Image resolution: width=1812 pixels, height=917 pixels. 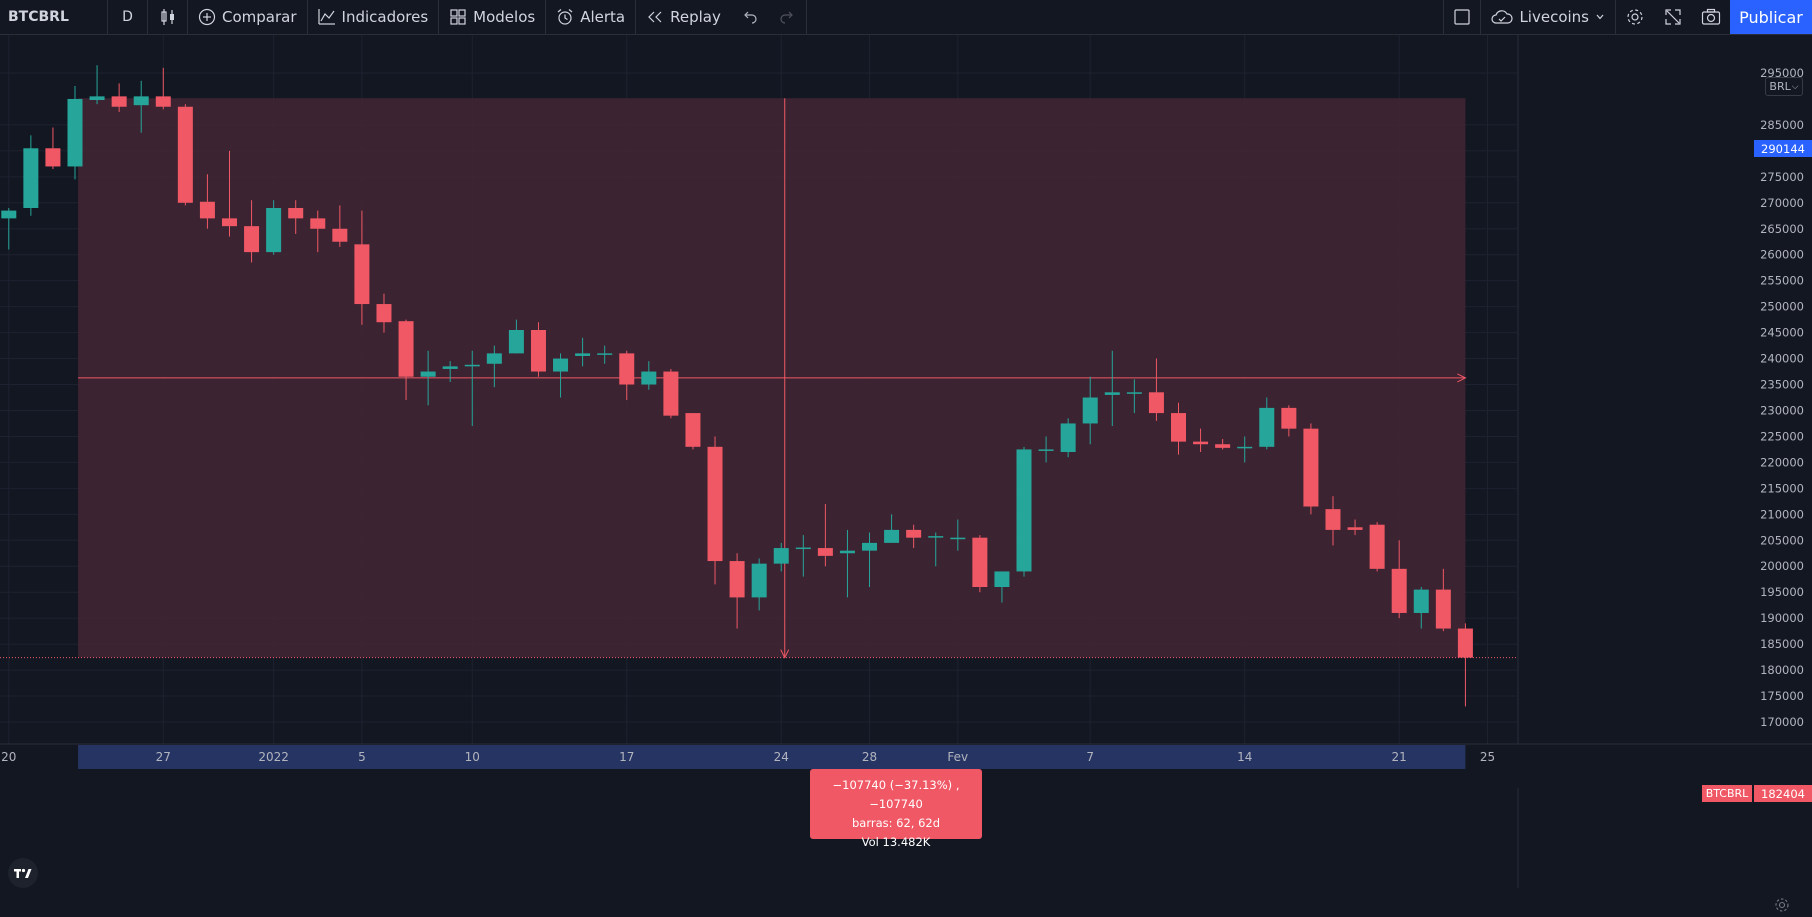 I want to click on price-tick-label: 210000, so click(x=1782, y=514).